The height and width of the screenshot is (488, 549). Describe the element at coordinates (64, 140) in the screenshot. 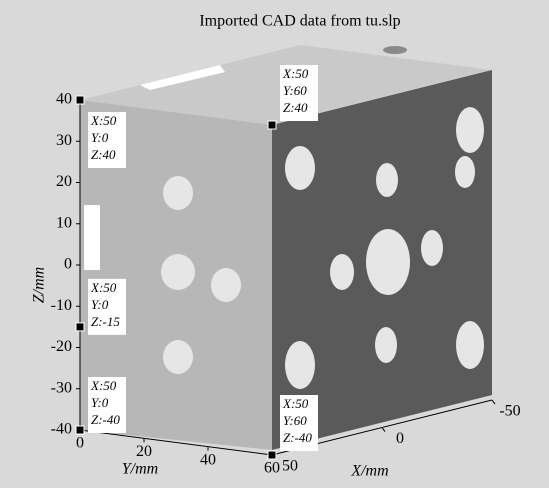

I see `z-tick-label: 30` at that location.